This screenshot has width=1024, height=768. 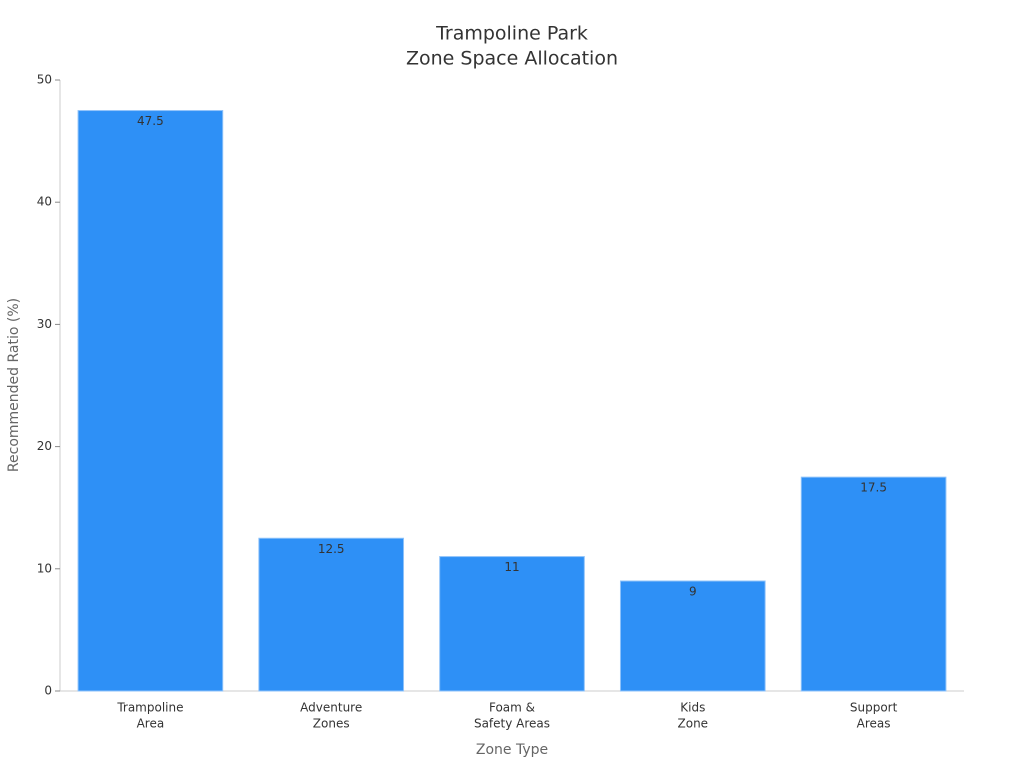 What do you see at coordinates (150, 121) in the screenshot?
I see `value-label: 47.5` at bounding box center [150, 121].